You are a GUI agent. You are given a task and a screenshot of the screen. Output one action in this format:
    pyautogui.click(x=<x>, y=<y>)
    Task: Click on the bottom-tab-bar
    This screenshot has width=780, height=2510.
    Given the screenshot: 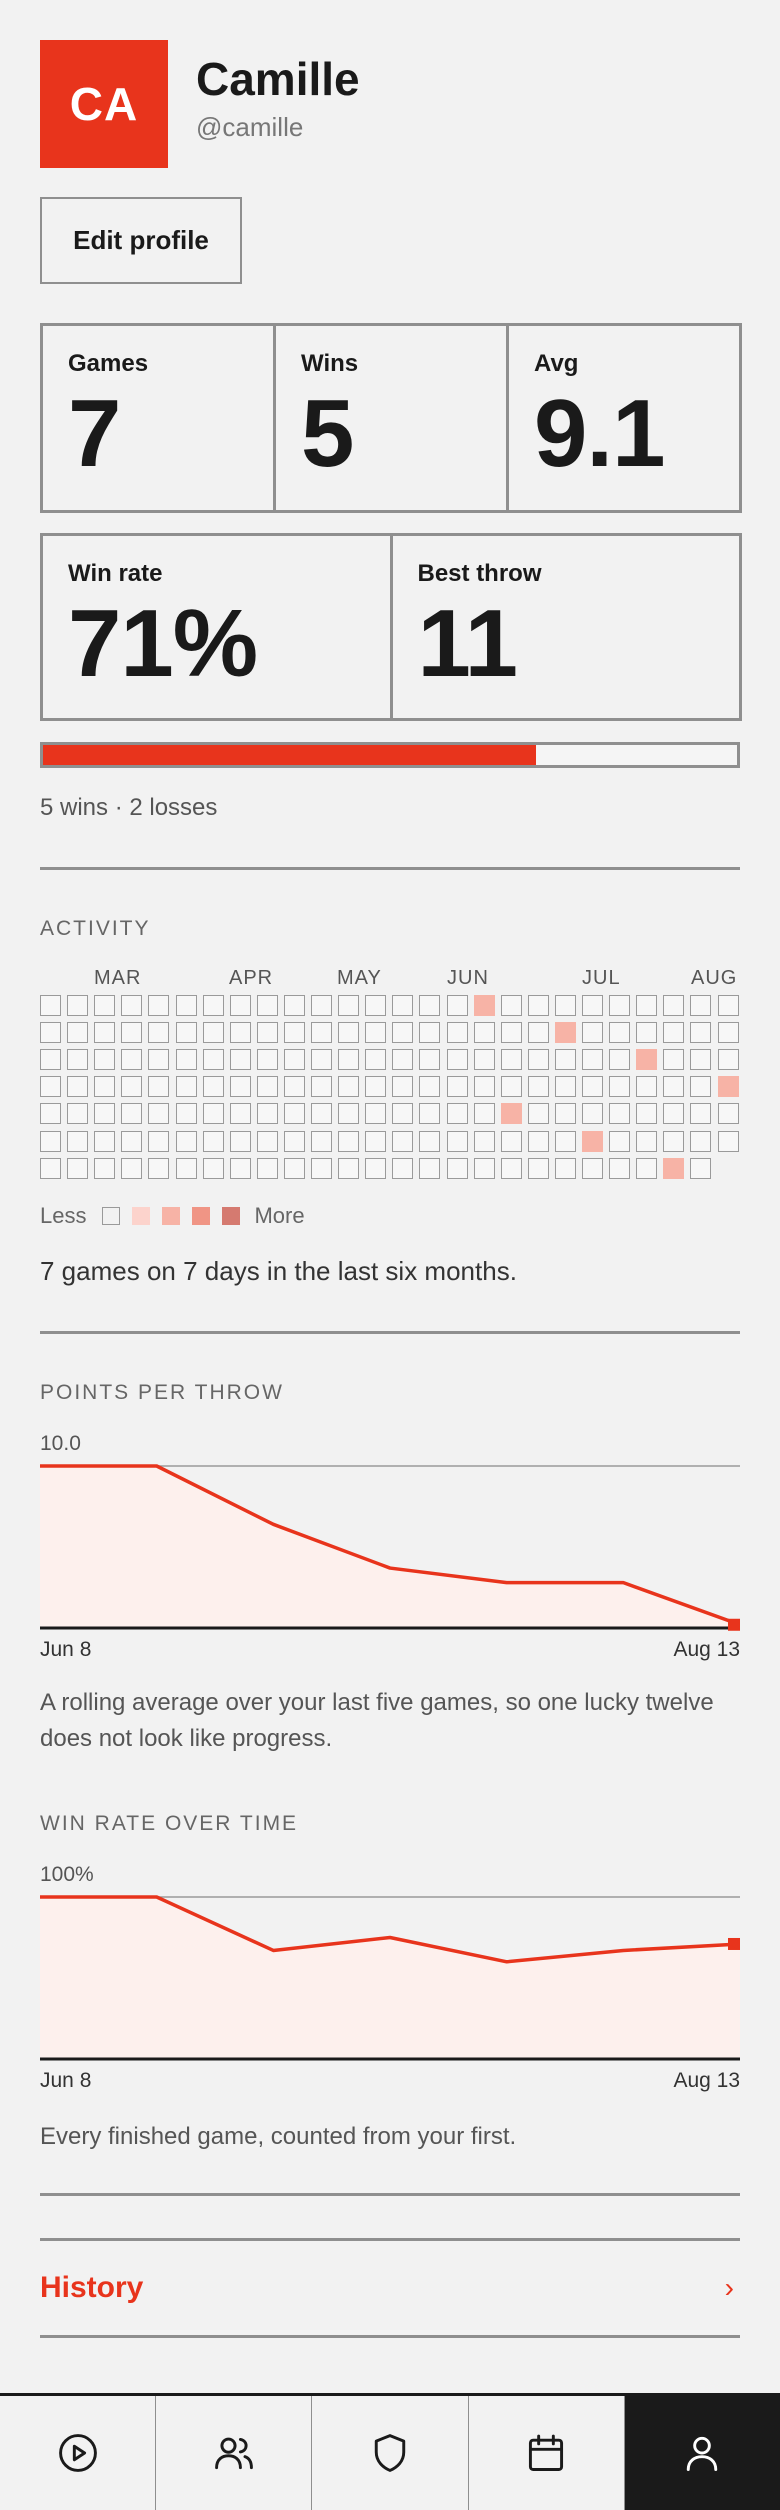 What is the action you would take?
    pyautogui.click(x=390, y=2451)
    